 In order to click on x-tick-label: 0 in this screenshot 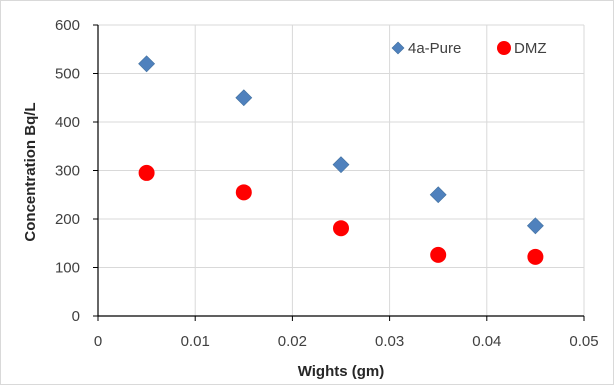, I will do `click(98, 341)`.